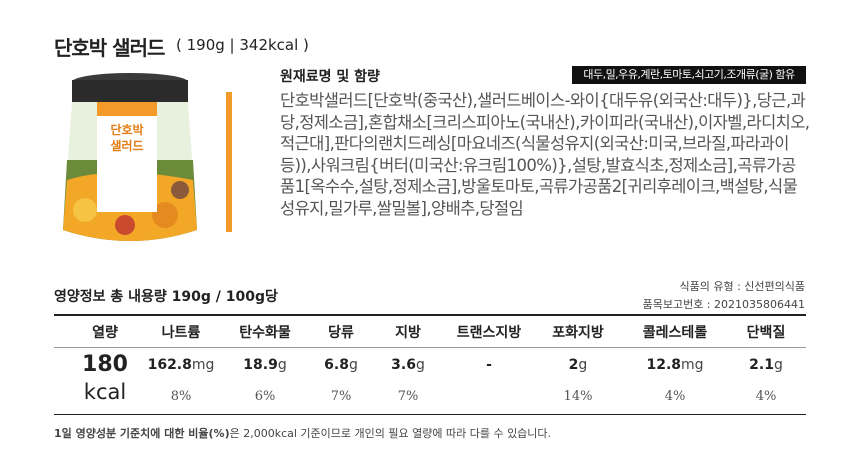 Image resolution: width=860 pixels, height=464 pixels. Describe the element at coordinates (430, 347) in the screenshot. I see `table-divider` at that location.